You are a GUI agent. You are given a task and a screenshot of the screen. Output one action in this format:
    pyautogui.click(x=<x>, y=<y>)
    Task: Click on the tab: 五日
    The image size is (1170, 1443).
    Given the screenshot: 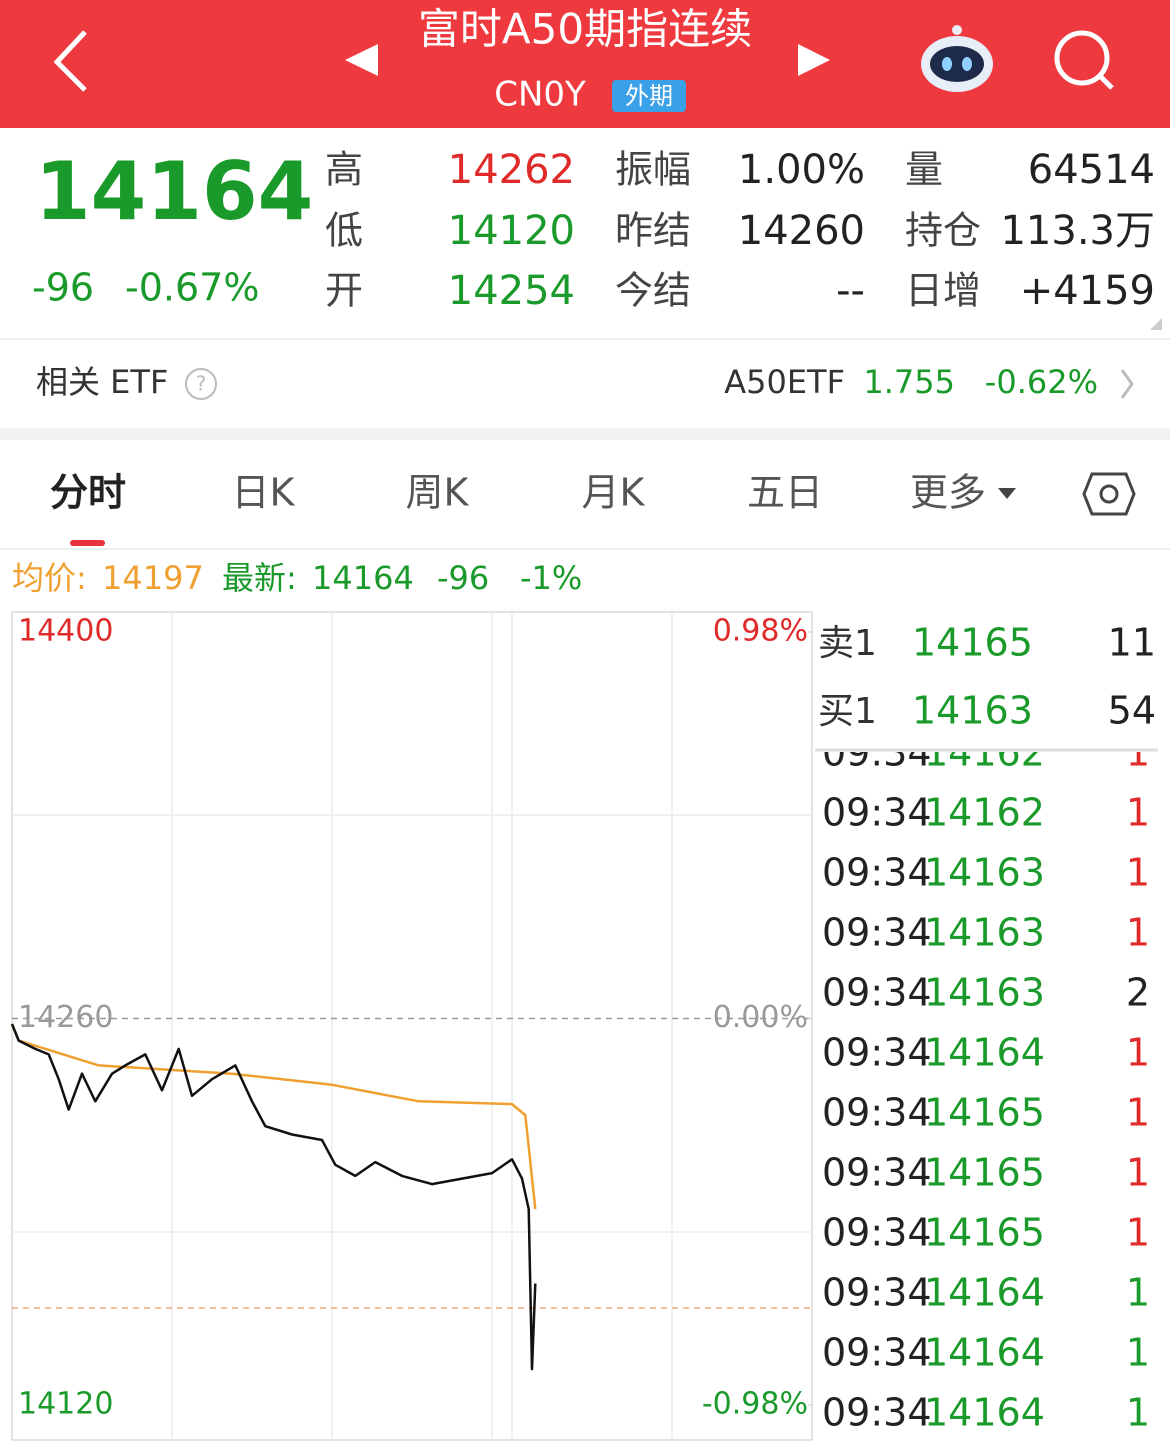 What is the action you would take?
    pyautogui.click(x=785, y=493)
    